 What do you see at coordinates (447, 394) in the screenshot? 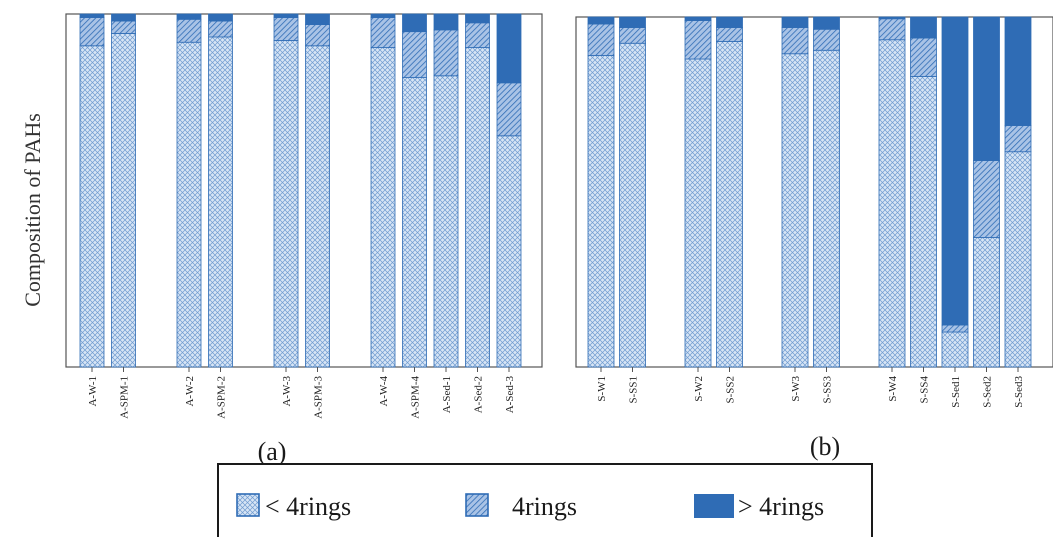
I see `x-tick-label-a-9: A-Sed-1` at bounding box center [447, 394].